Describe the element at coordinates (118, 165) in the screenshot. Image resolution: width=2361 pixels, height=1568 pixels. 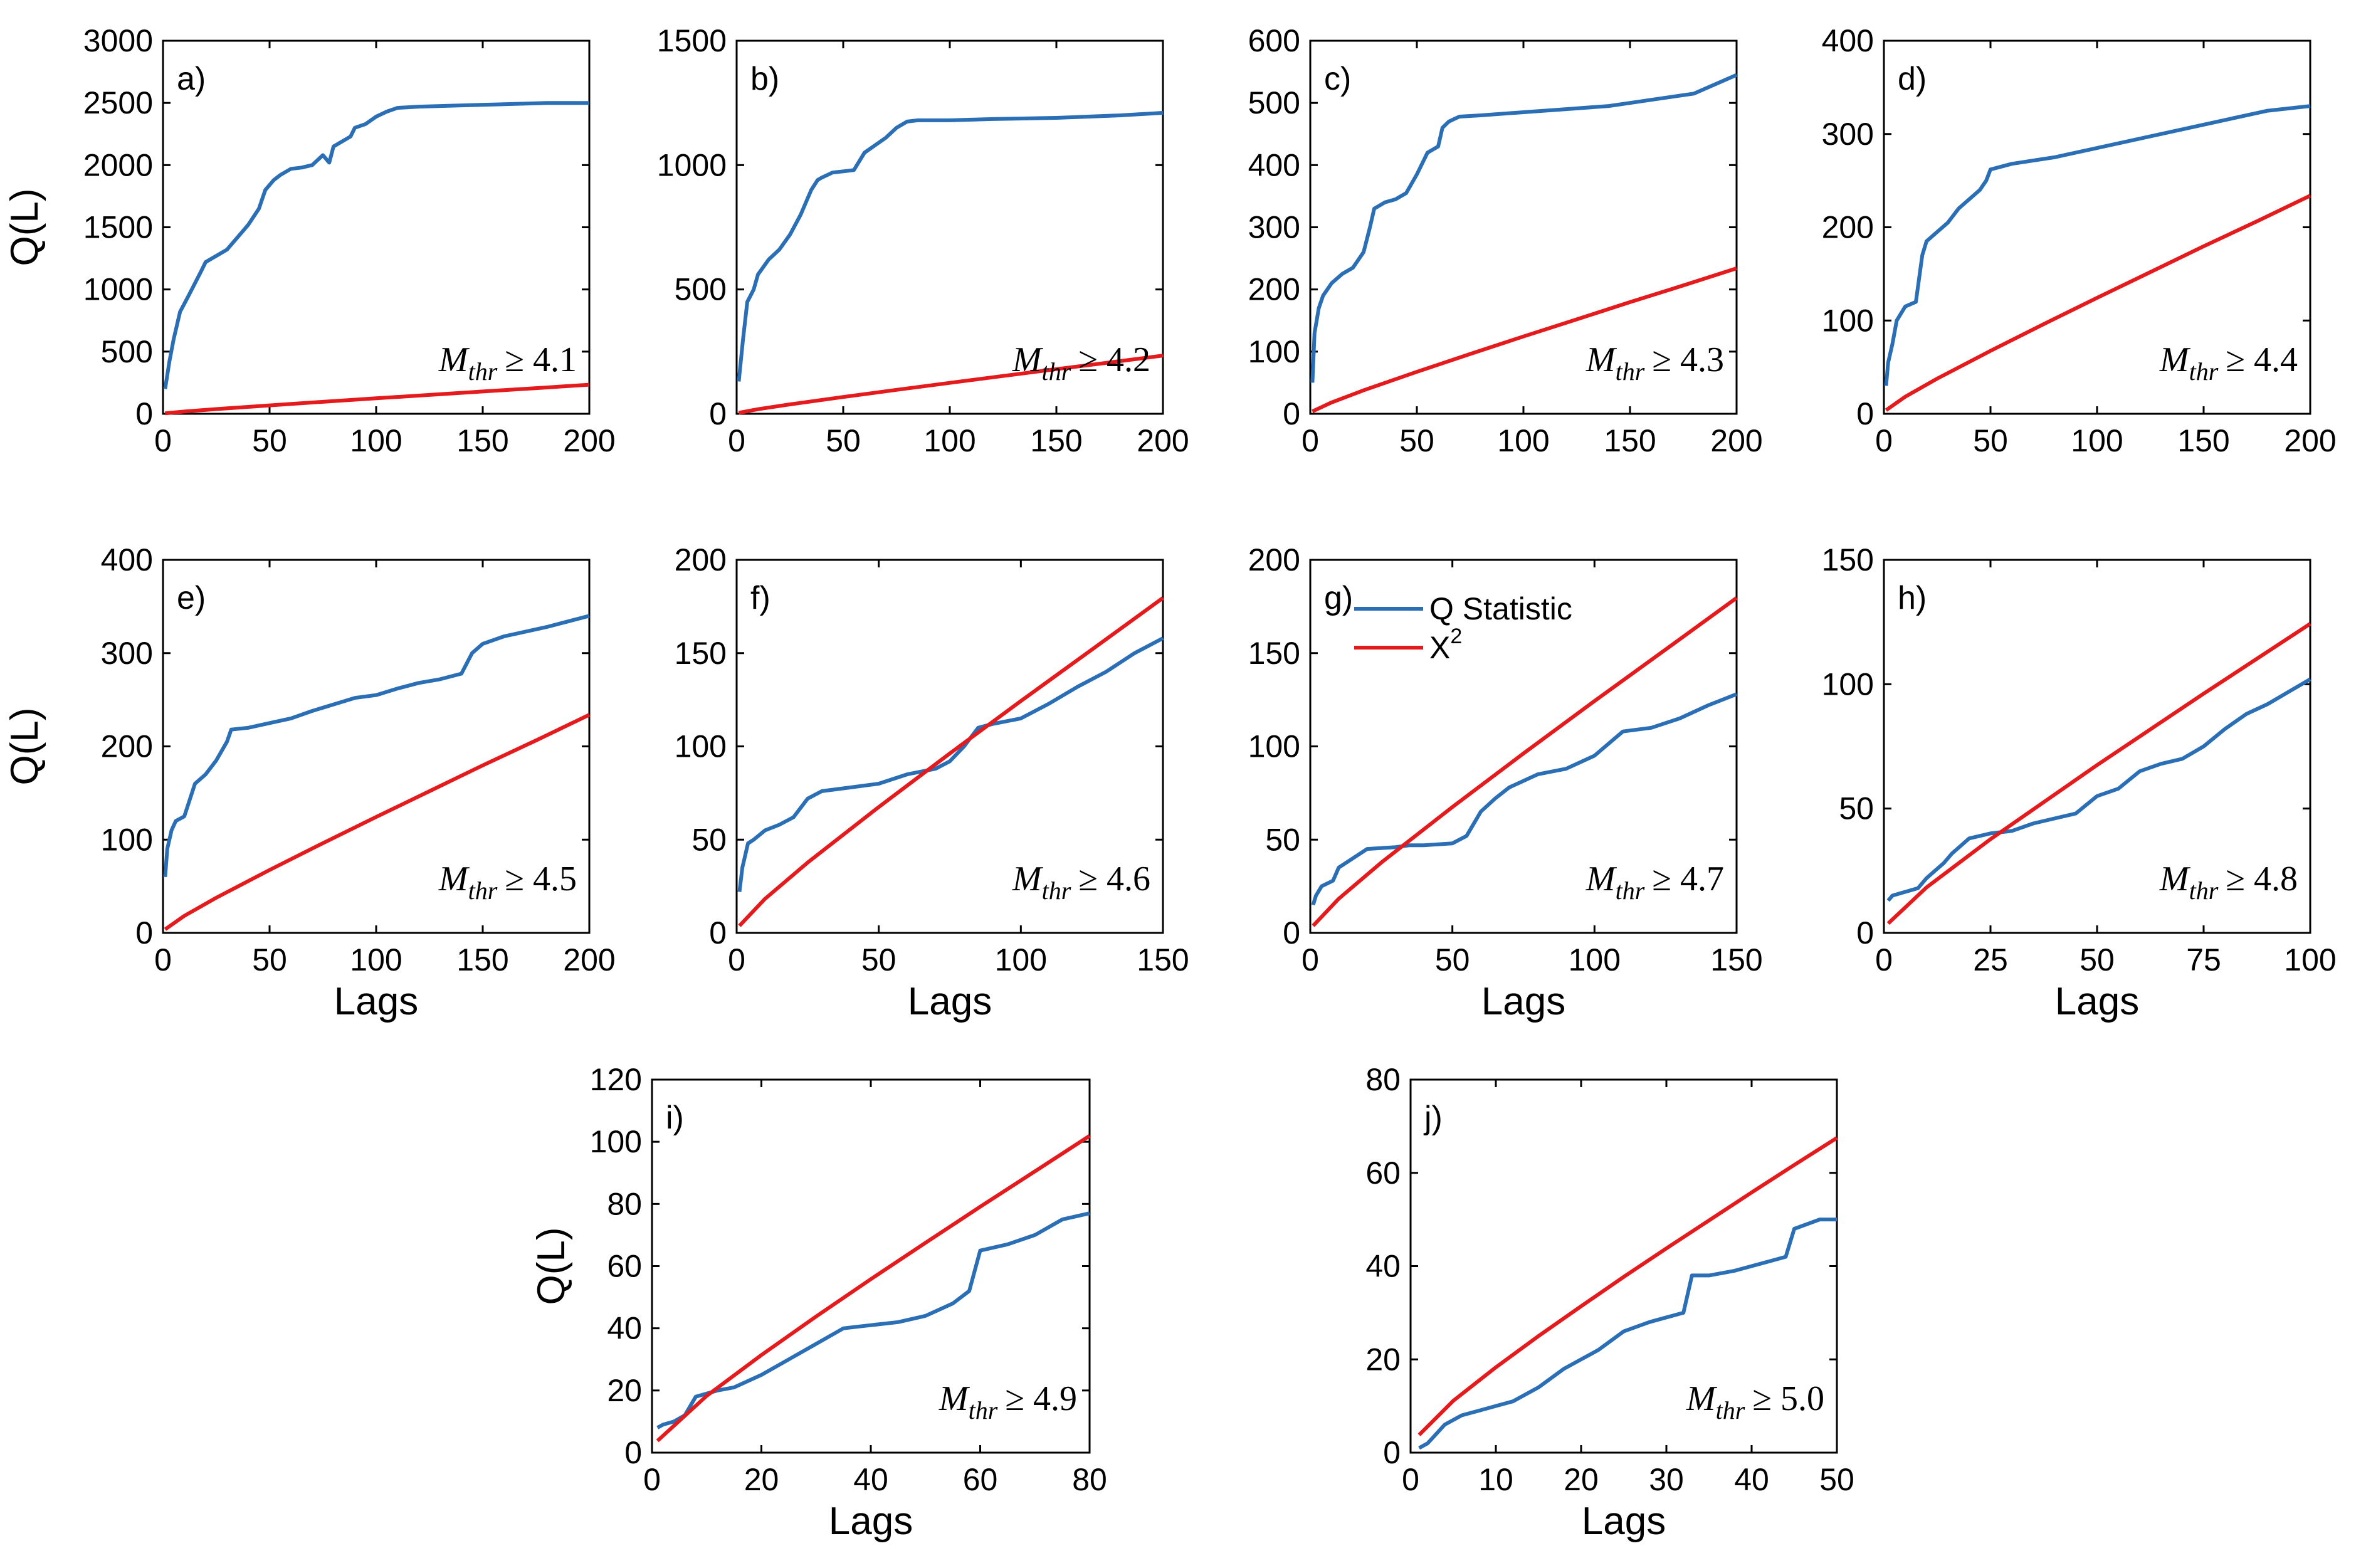
I see `y-tick-label: 2000` at that location.